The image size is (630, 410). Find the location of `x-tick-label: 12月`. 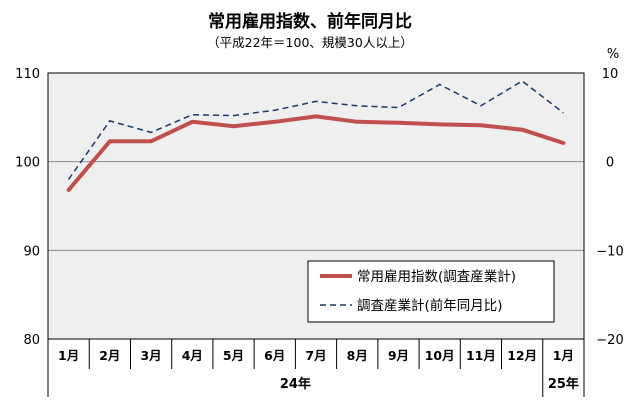

x-tick-label: 12月 is located at coordinates (522, 355).